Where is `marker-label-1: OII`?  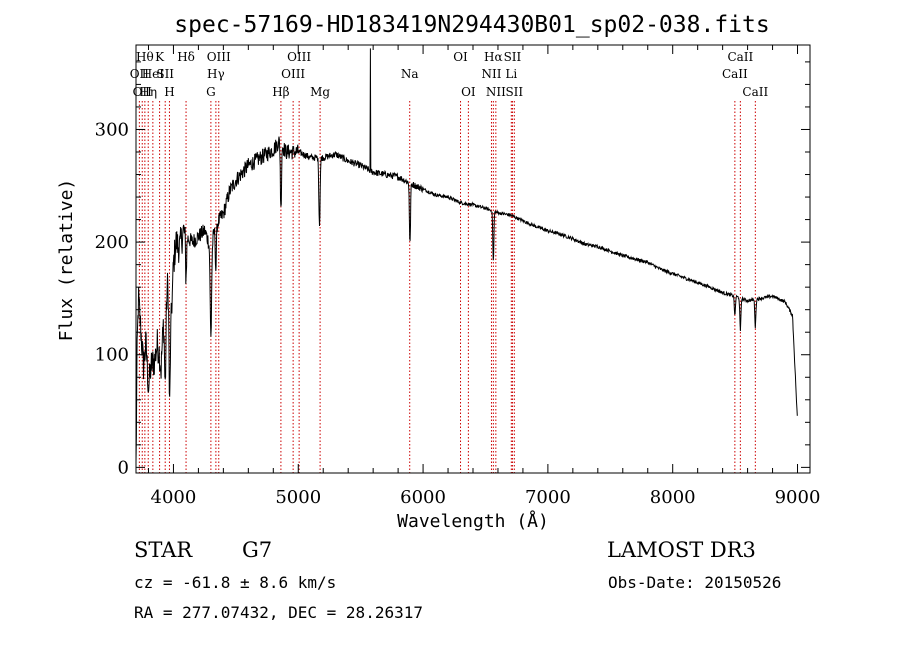 marker-label-1: OII is located at coordinates (143, 92).